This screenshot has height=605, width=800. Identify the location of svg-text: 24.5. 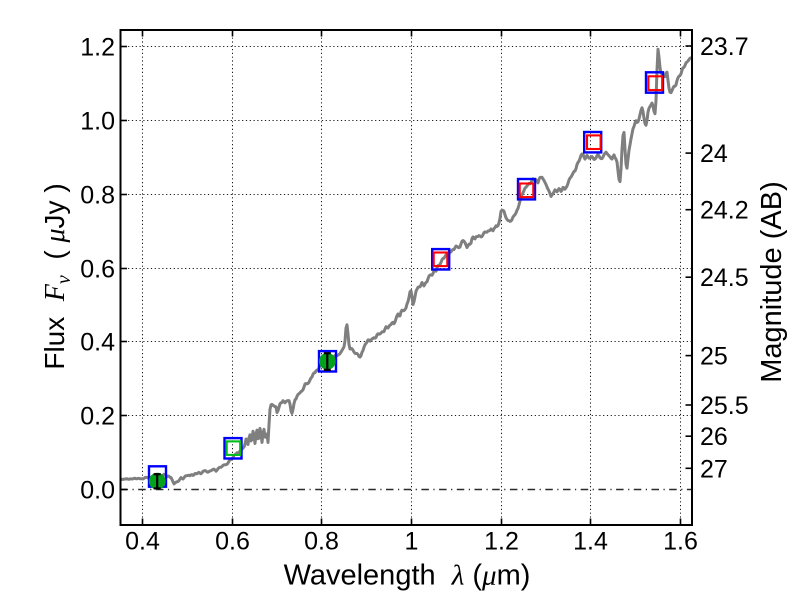
(724, 278).